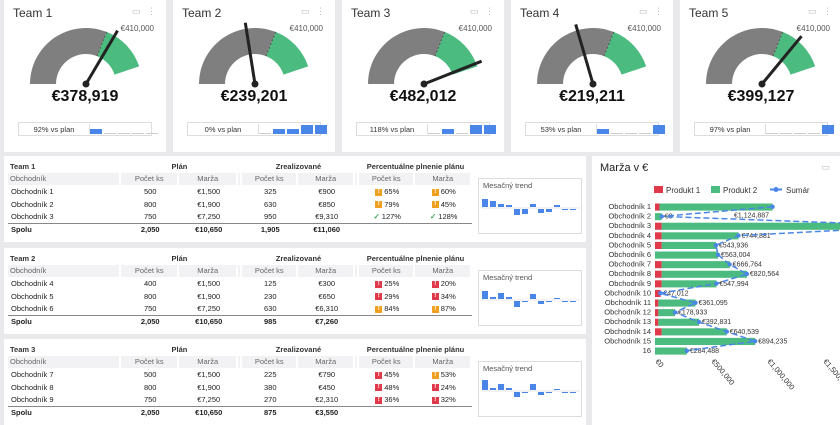  I want to click on vs-plan-label: 0% vs plan, so click(223, 129).